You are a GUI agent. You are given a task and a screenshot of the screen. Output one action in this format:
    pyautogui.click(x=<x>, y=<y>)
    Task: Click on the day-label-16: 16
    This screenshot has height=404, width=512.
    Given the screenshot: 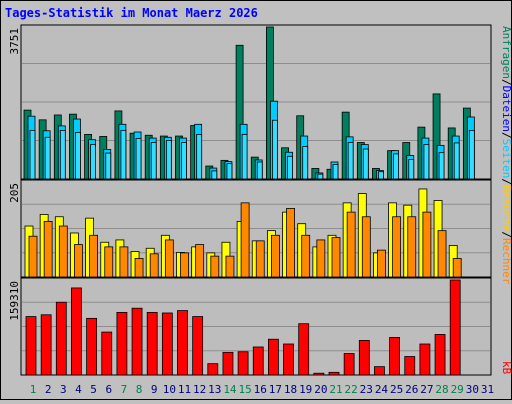 What is the action you would take?
    pyautogui.click(x=260, y=389)
    